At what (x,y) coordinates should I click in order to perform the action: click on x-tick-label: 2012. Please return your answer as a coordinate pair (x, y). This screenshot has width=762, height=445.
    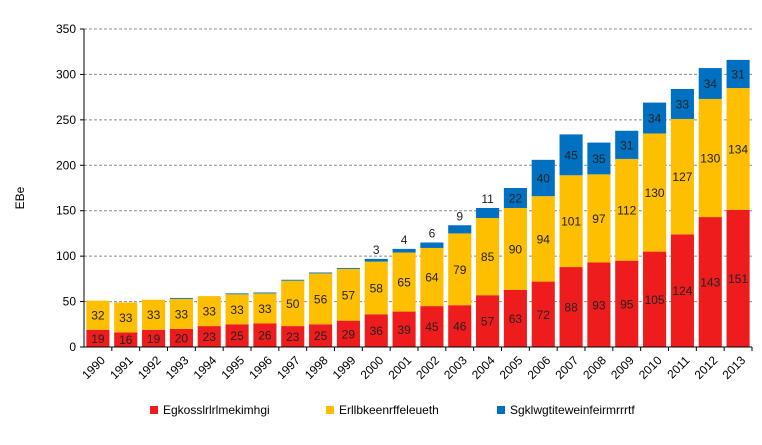
    Looking at the image, I should click on (706, 367).